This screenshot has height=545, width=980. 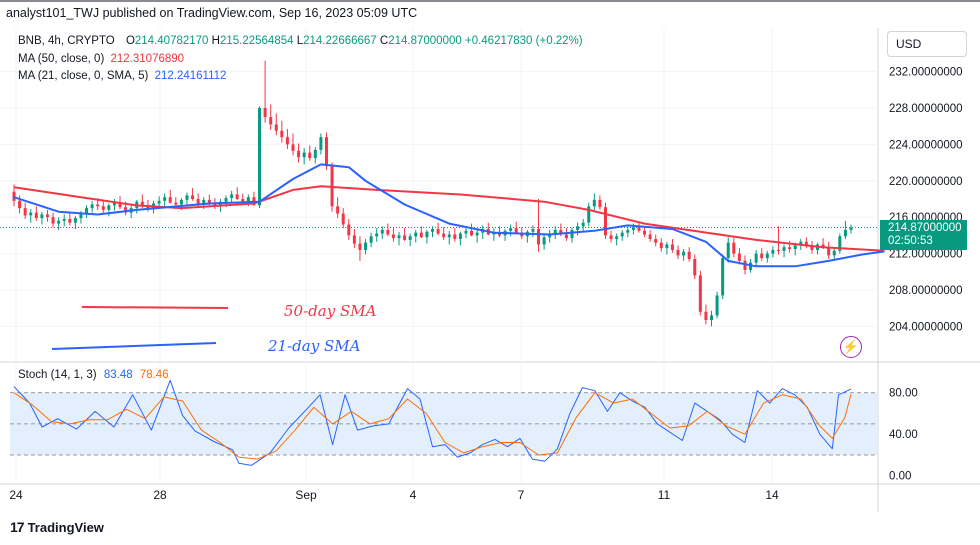 I want to click on currency-button: USD, so click(x=927, y=44).